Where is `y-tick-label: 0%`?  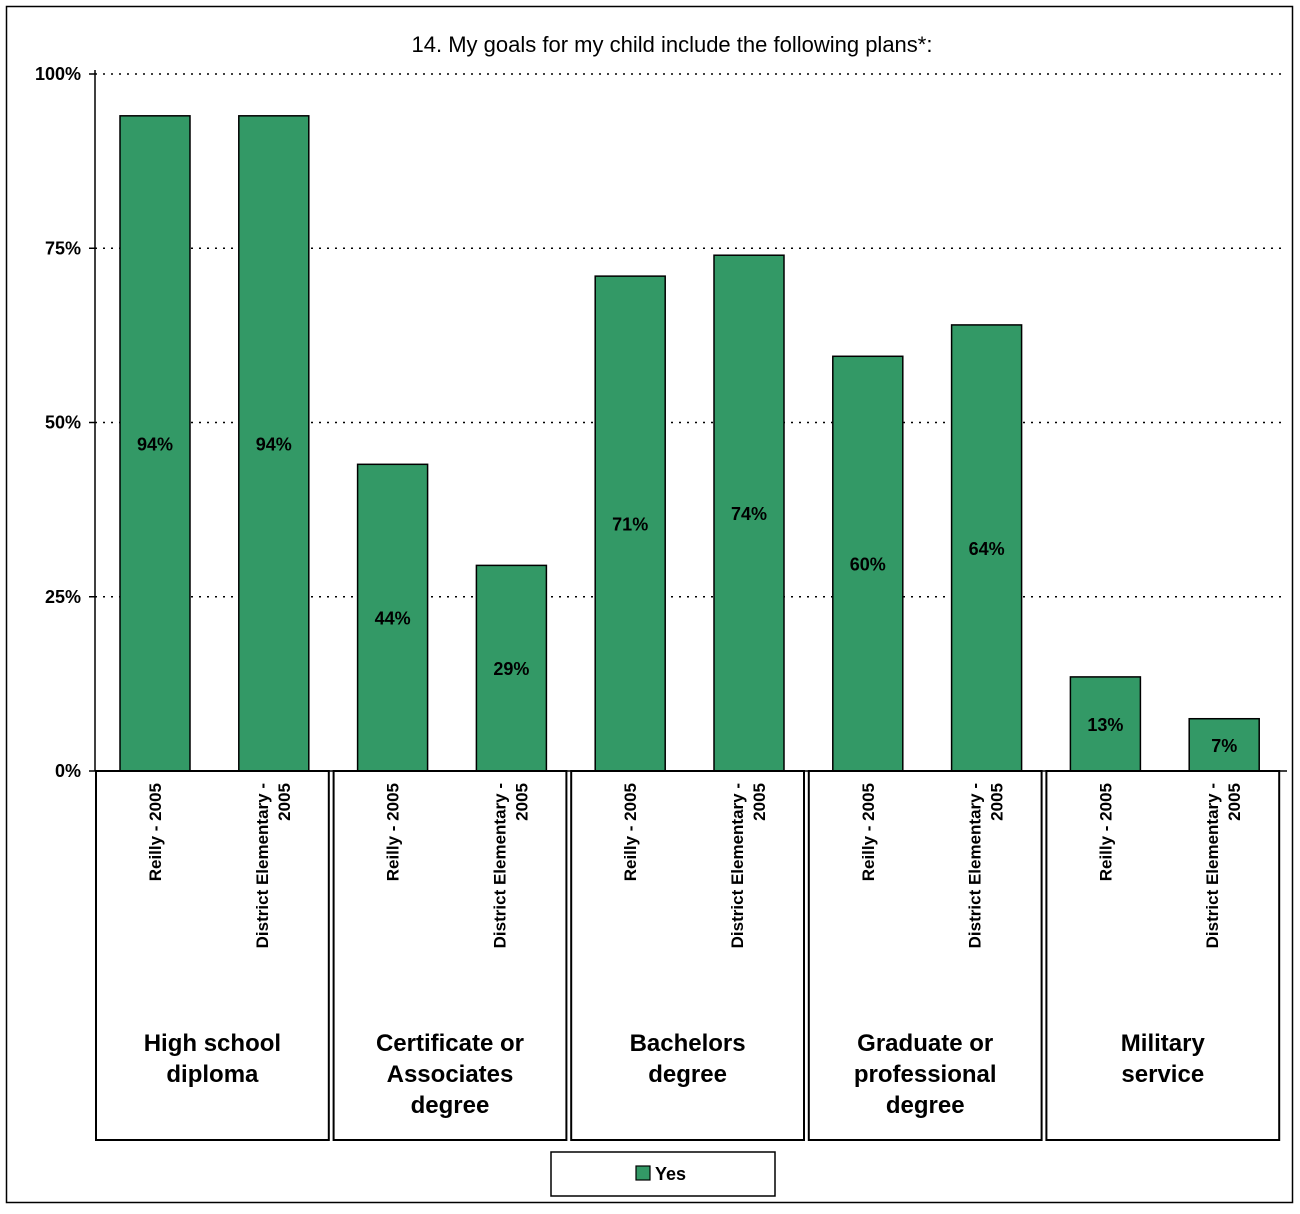
y-tick-label: 0% is located at coordinates (68, 771).